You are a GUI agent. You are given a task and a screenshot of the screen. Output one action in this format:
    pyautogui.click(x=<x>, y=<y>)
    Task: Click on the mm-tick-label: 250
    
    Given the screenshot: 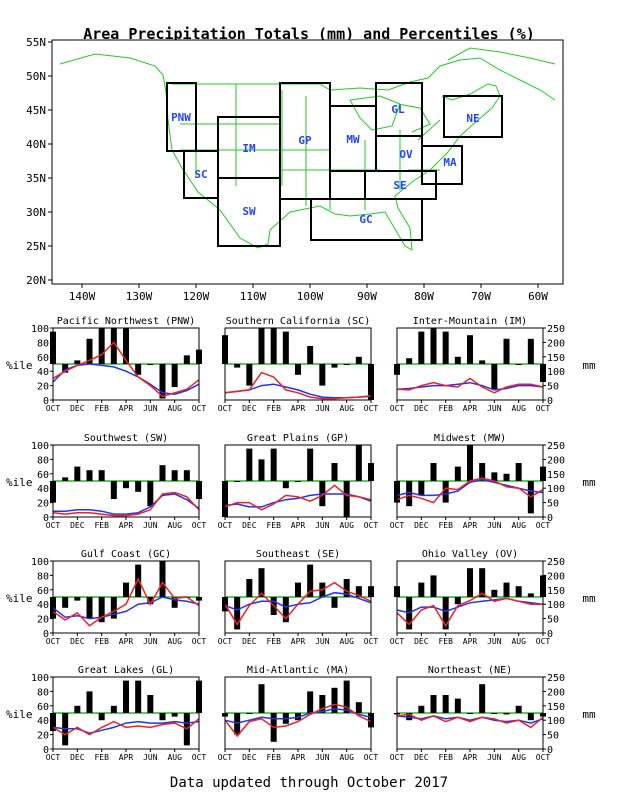 What is the action you would take?
    pyautogui.click(x=556, y=562)
    